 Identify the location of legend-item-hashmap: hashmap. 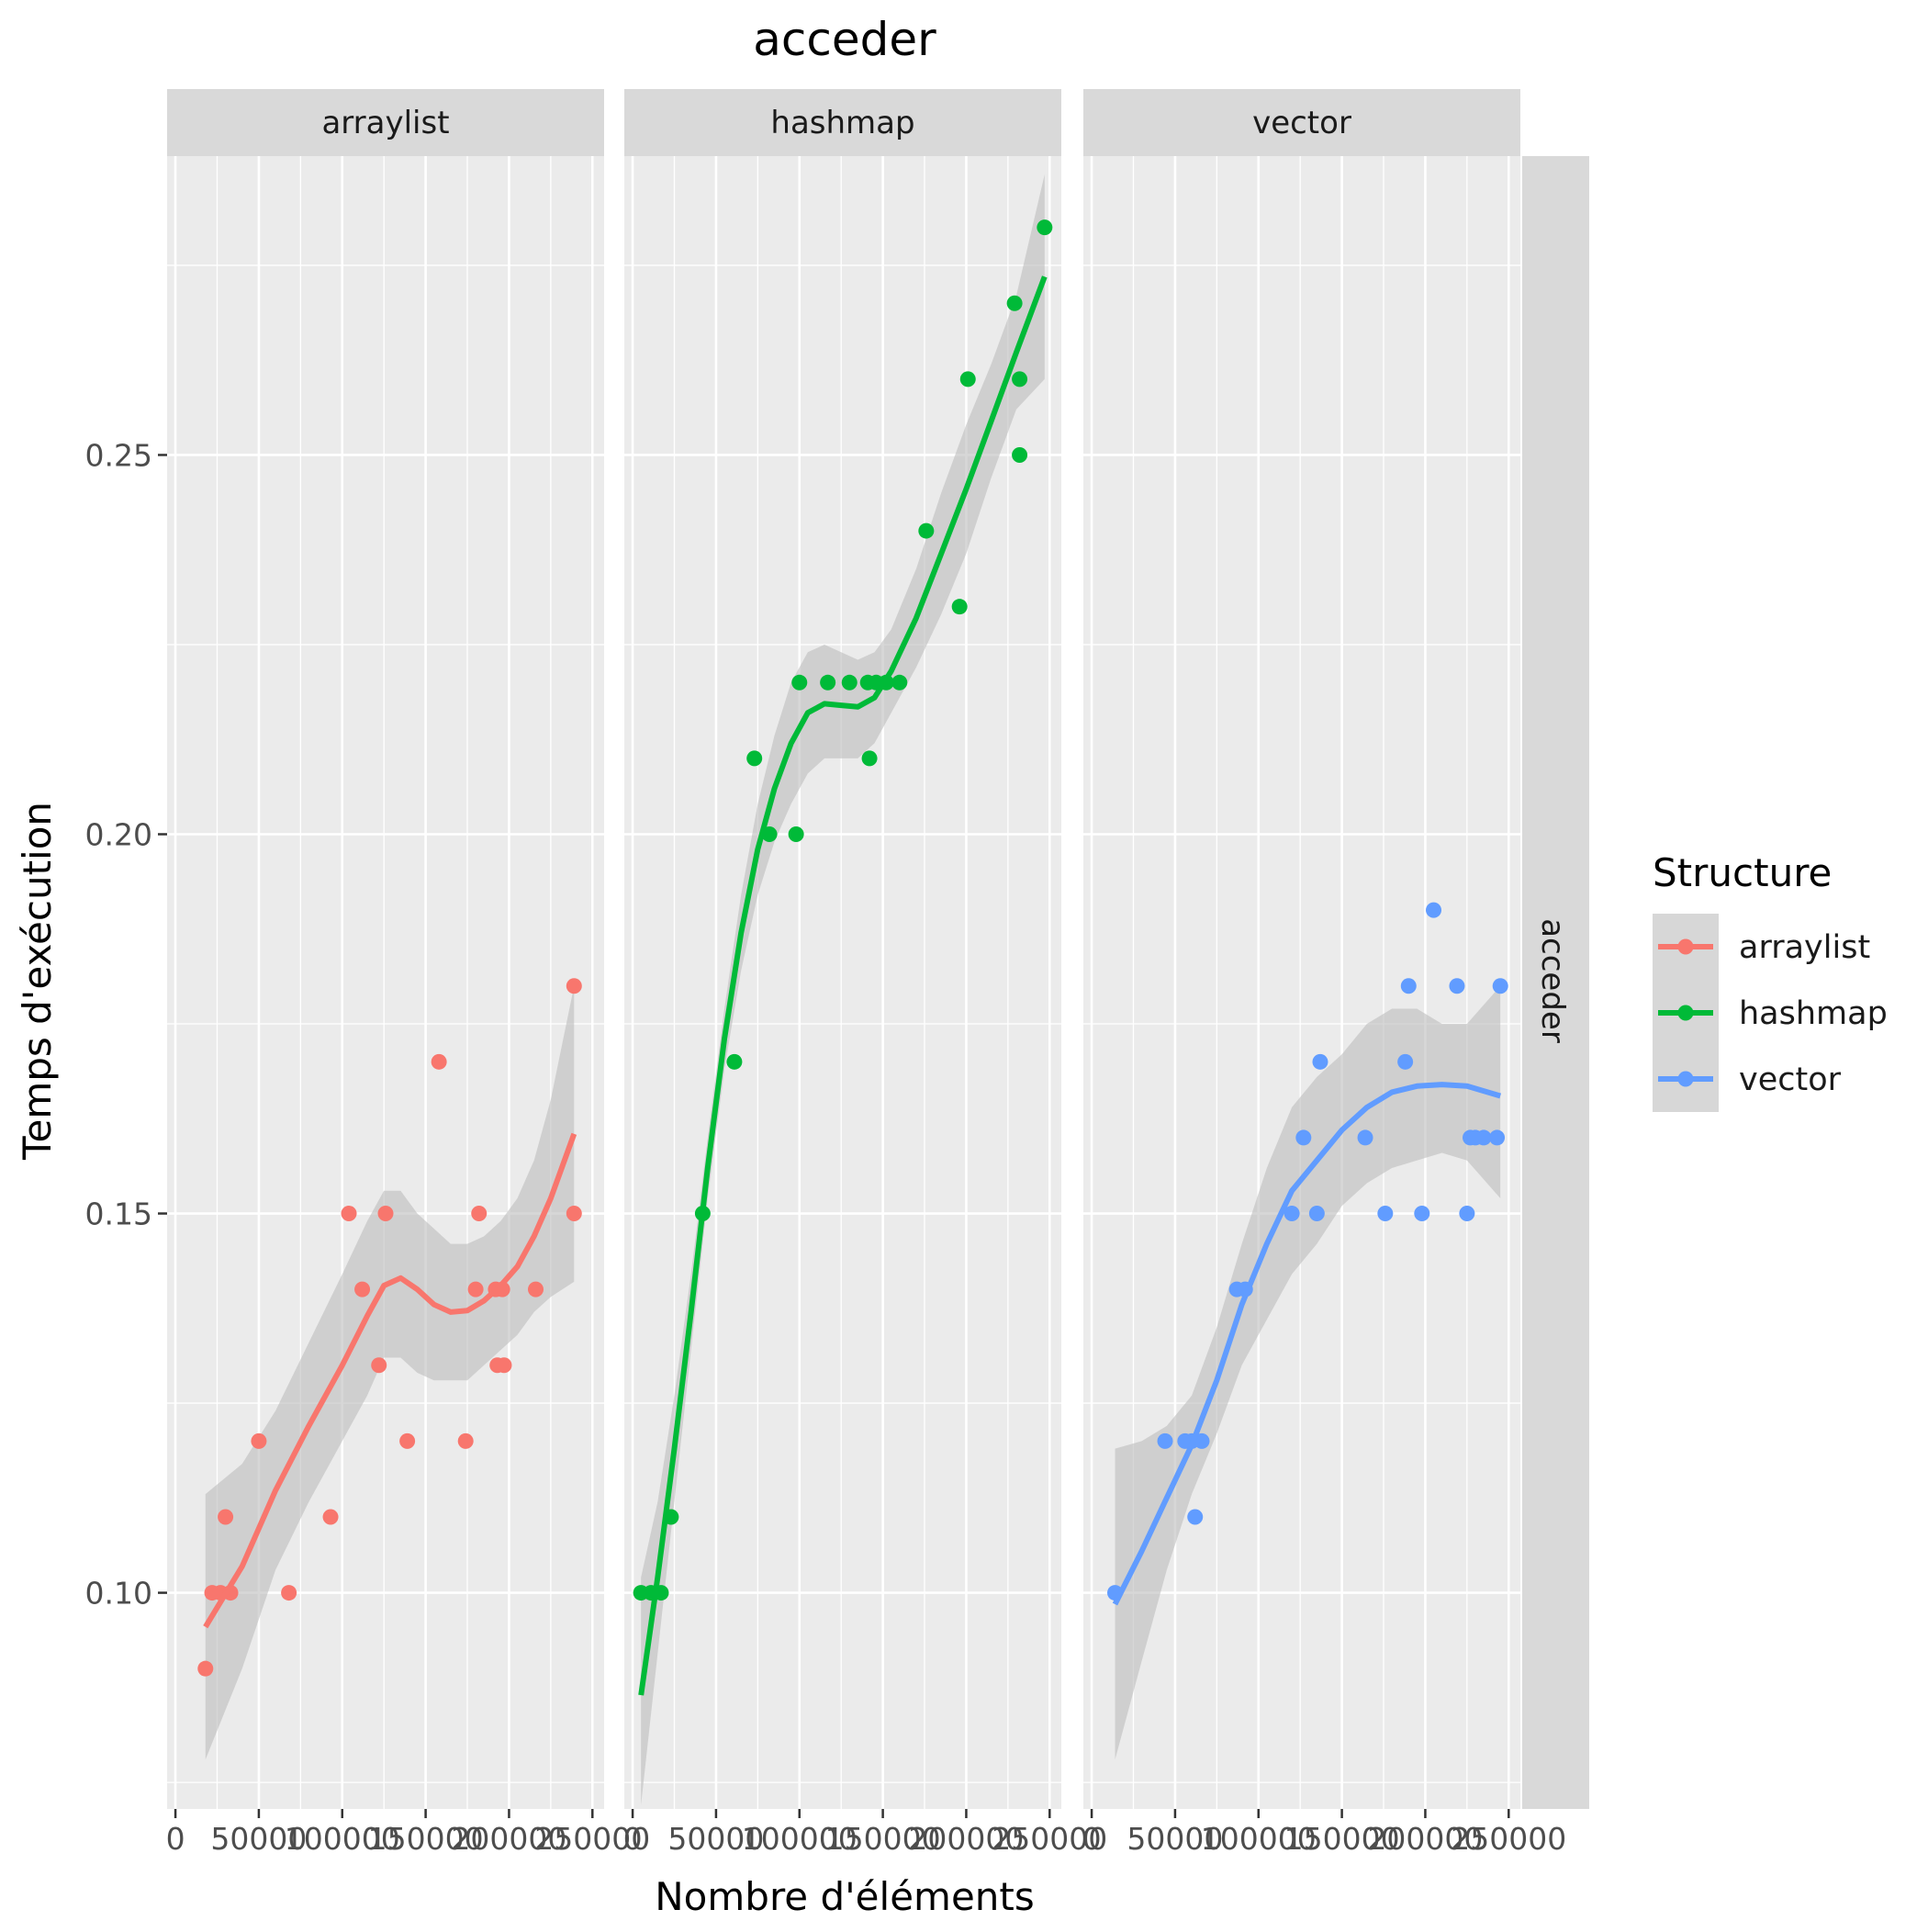
(1770, 1013).